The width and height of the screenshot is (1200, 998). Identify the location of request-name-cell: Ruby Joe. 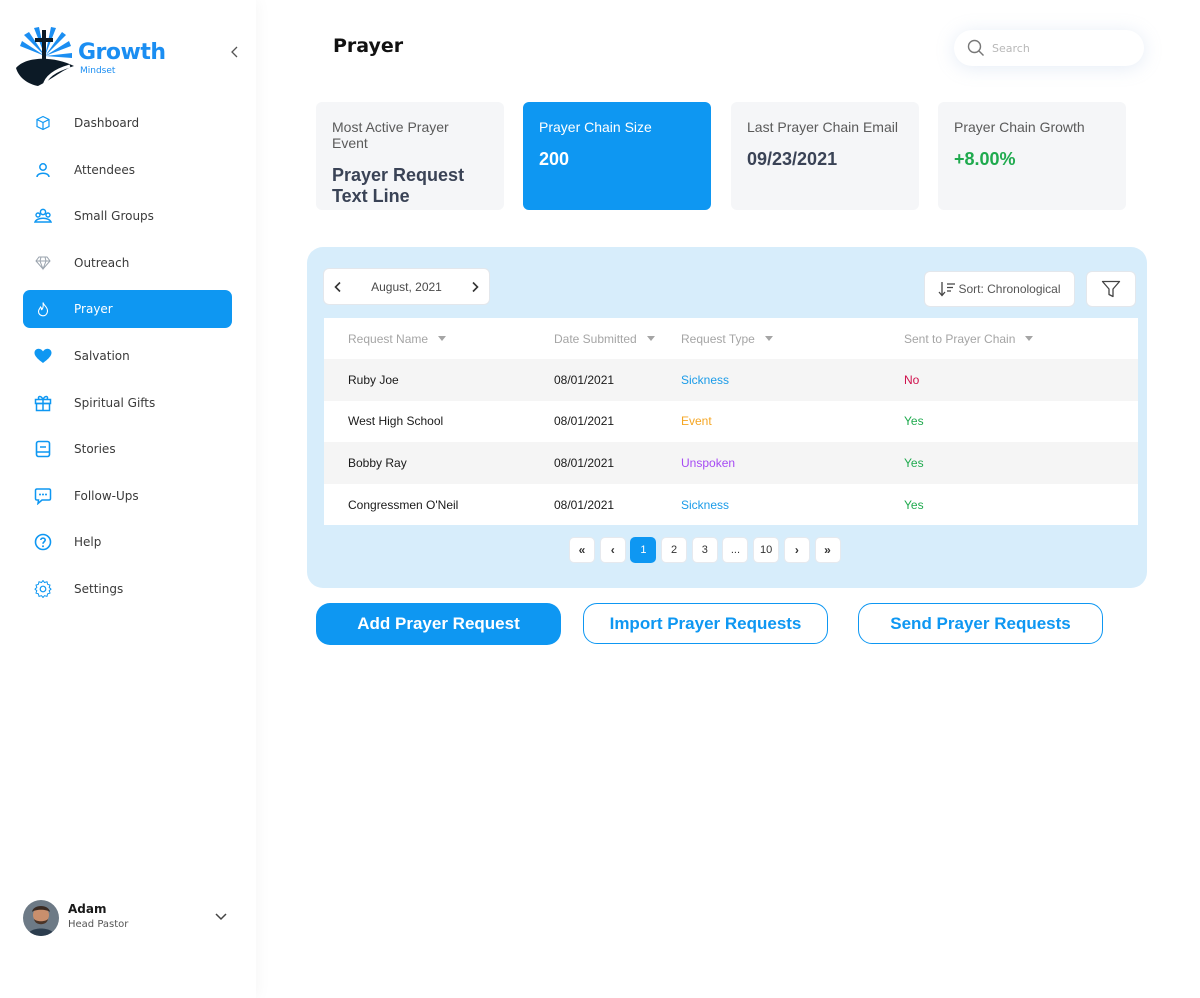
(373, 379).